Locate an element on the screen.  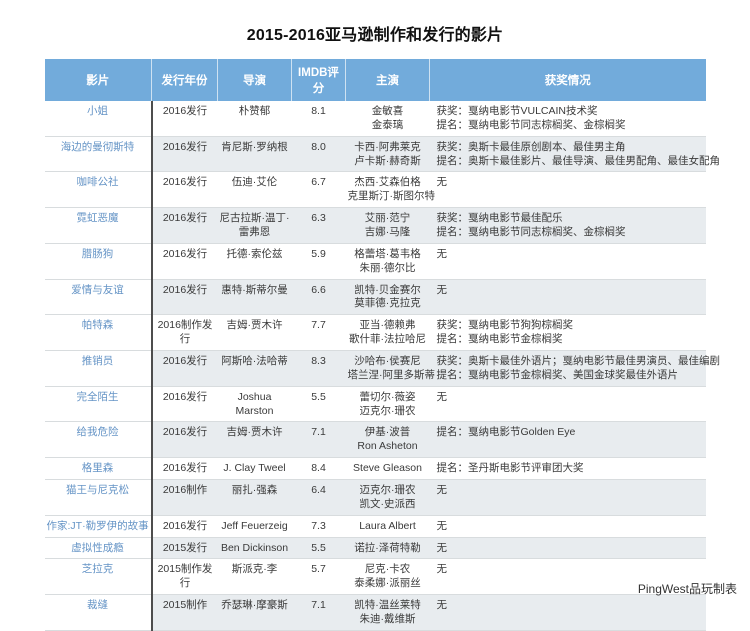
page-title: 2015-2016亚马逊制作和发行的影片 is located at coordinates (375, 35).